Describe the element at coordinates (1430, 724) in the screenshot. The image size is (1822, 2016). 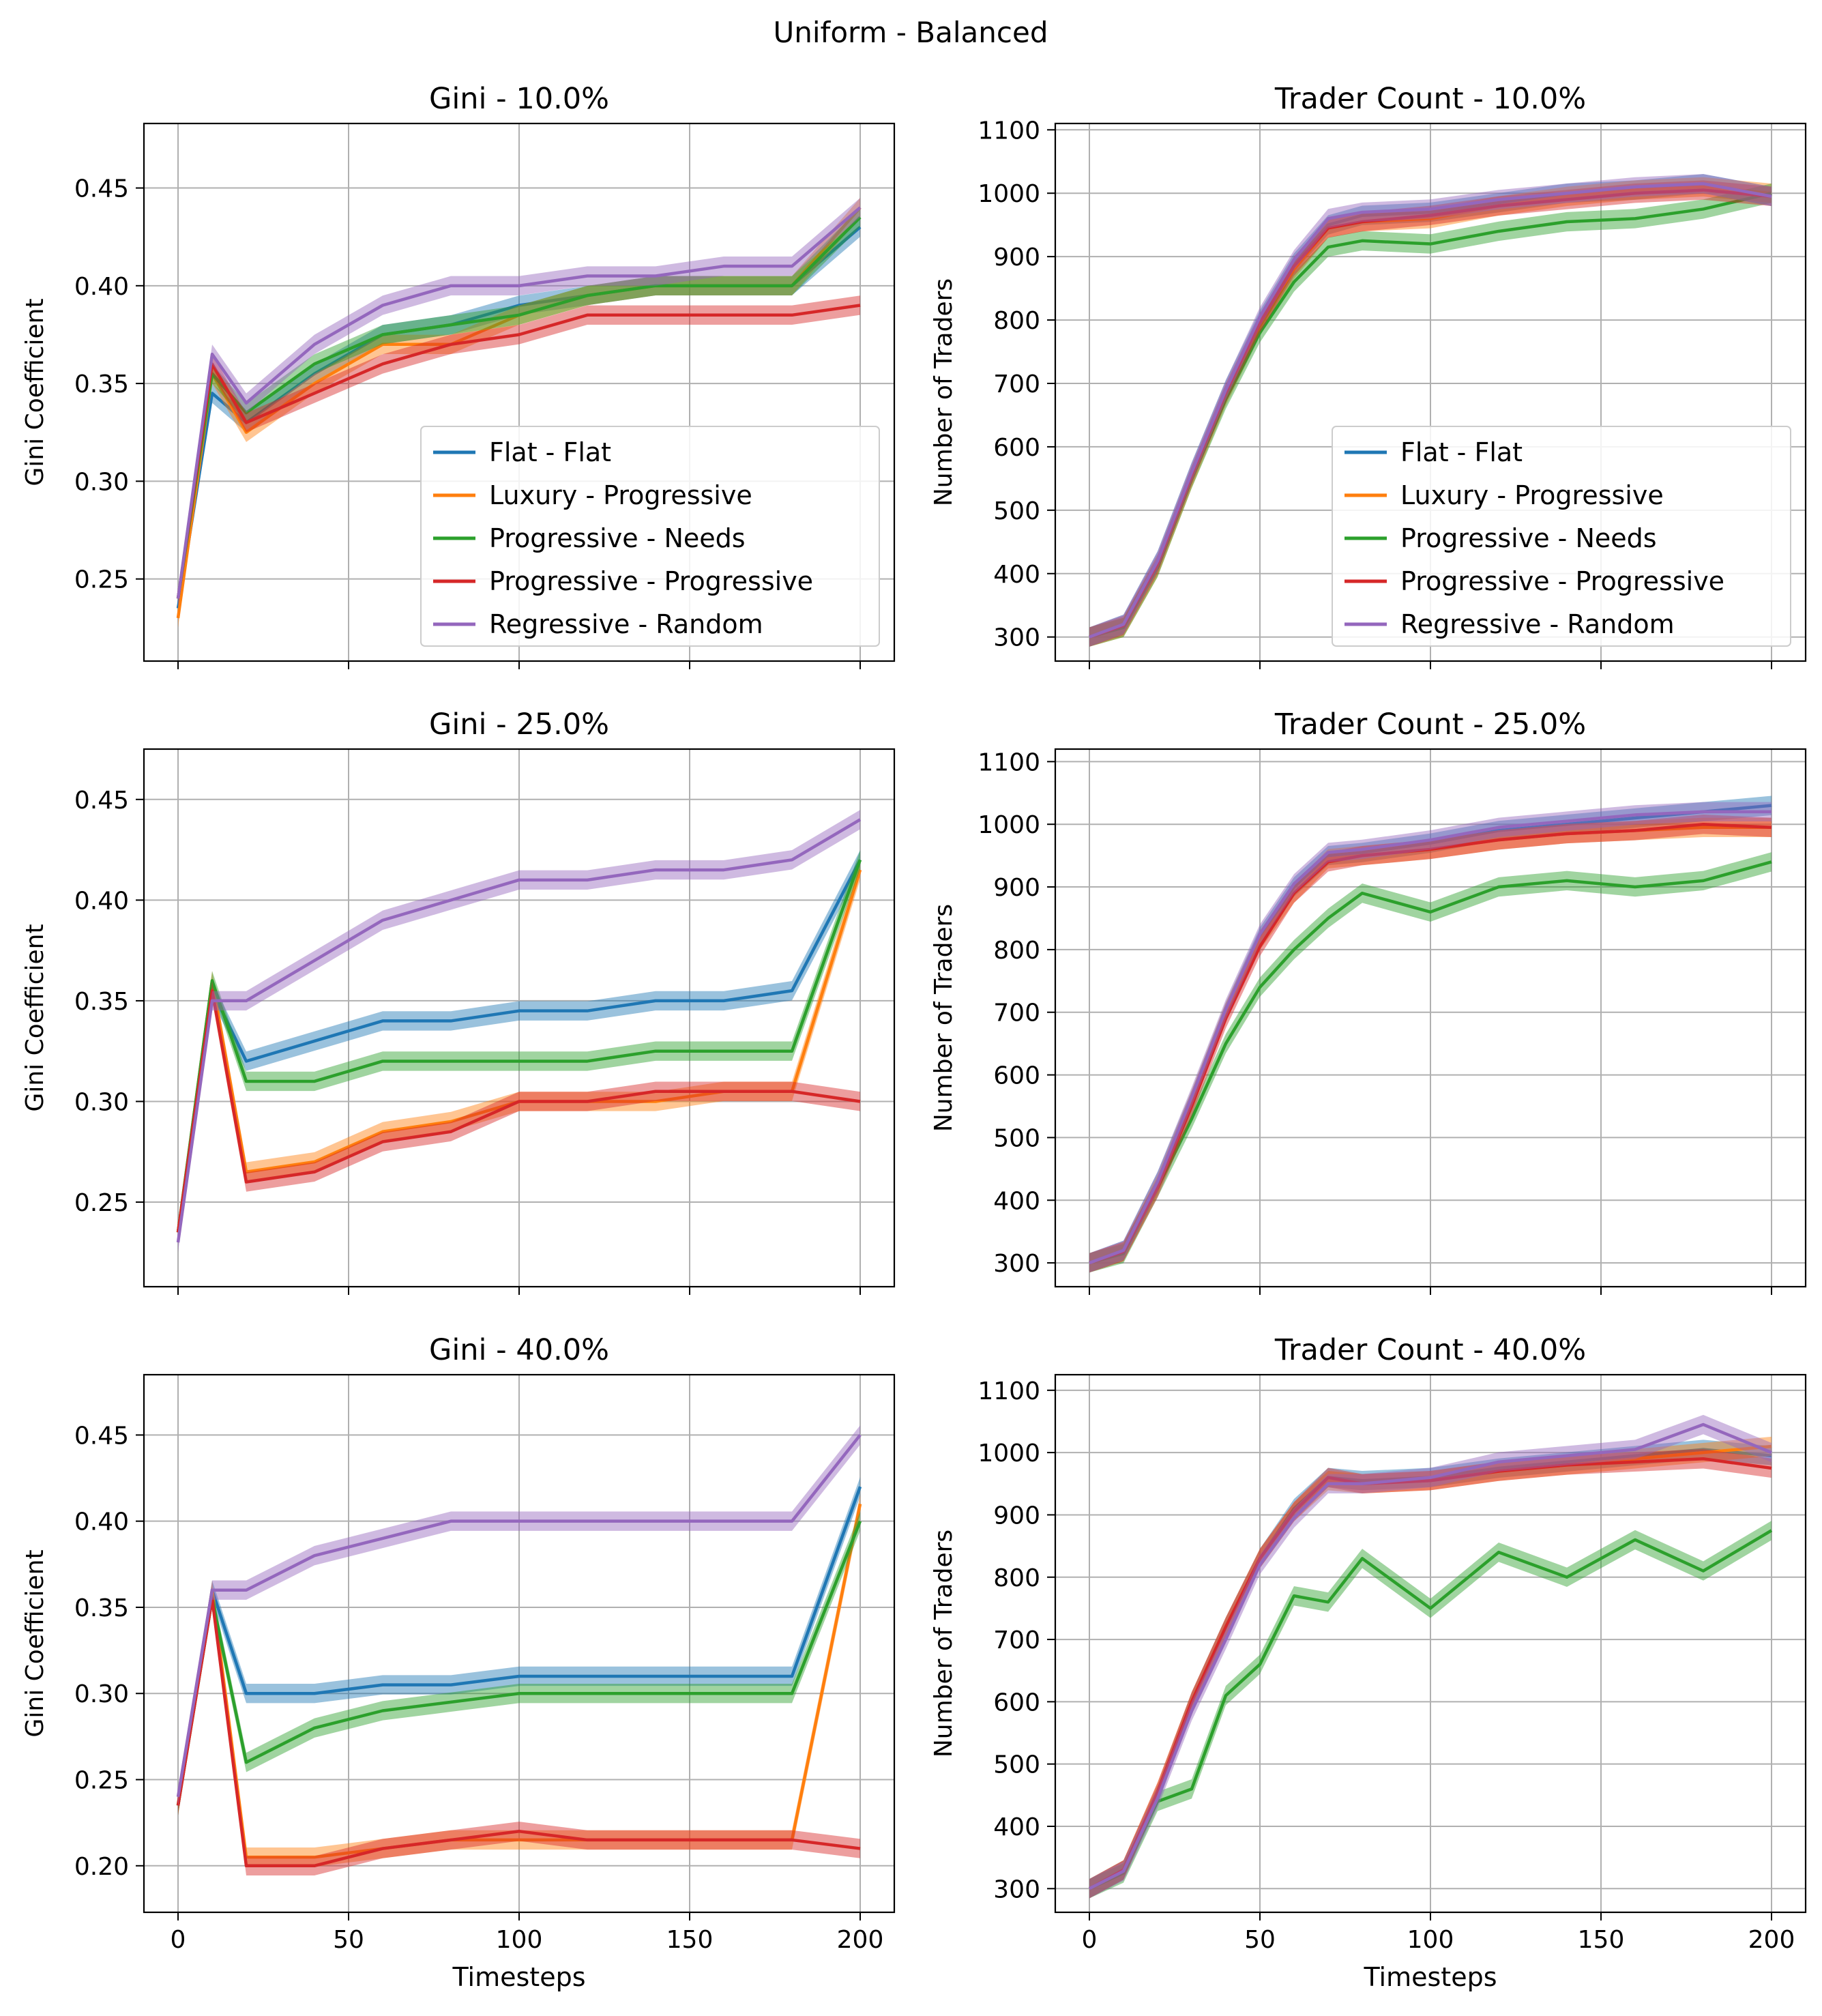
I see `panel-title: Trader Count - 25.0%` at that location.